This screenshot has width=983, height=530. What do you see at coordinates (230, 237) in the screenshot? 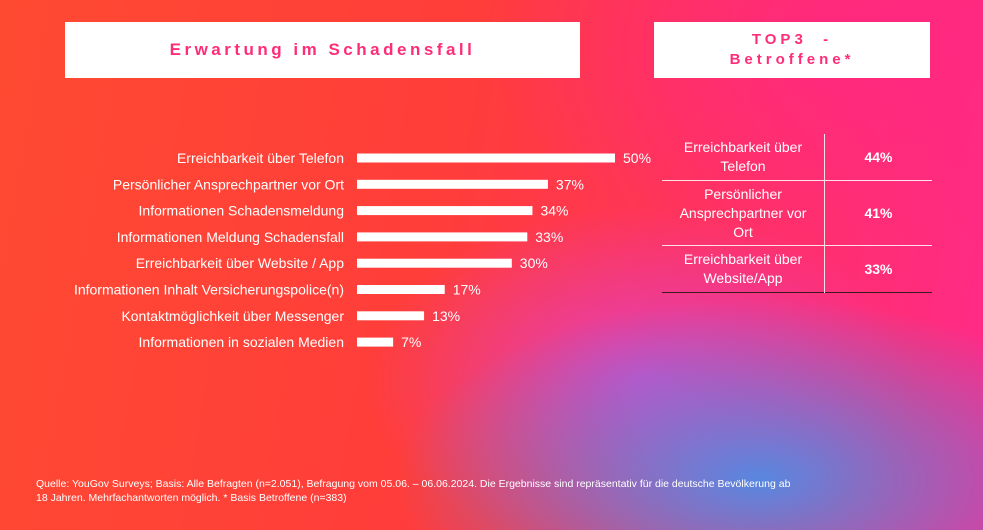
I see `category-label: Informationen Meldung Schadensfall` at bounding box center [230, 237].